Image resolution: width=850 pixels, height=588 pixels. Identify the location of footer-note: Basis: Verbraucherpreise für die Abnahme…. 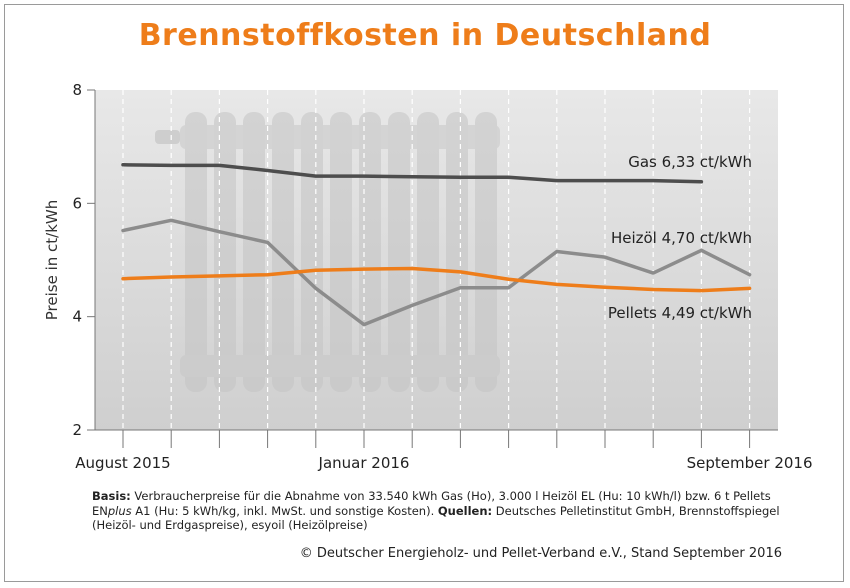
(442, 511).